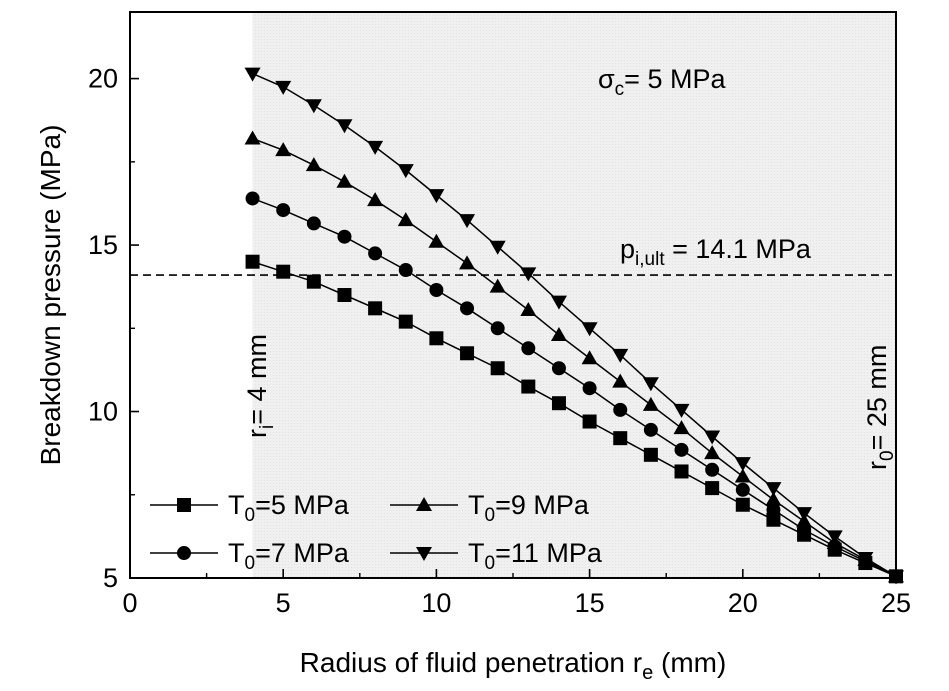 Image resolution: width=949 pixels, height=691 pixels. What do you see at coordinates (896, 603) in the screenshot?
I see `x-tick-label: 25` at bounding box center [896, 603].